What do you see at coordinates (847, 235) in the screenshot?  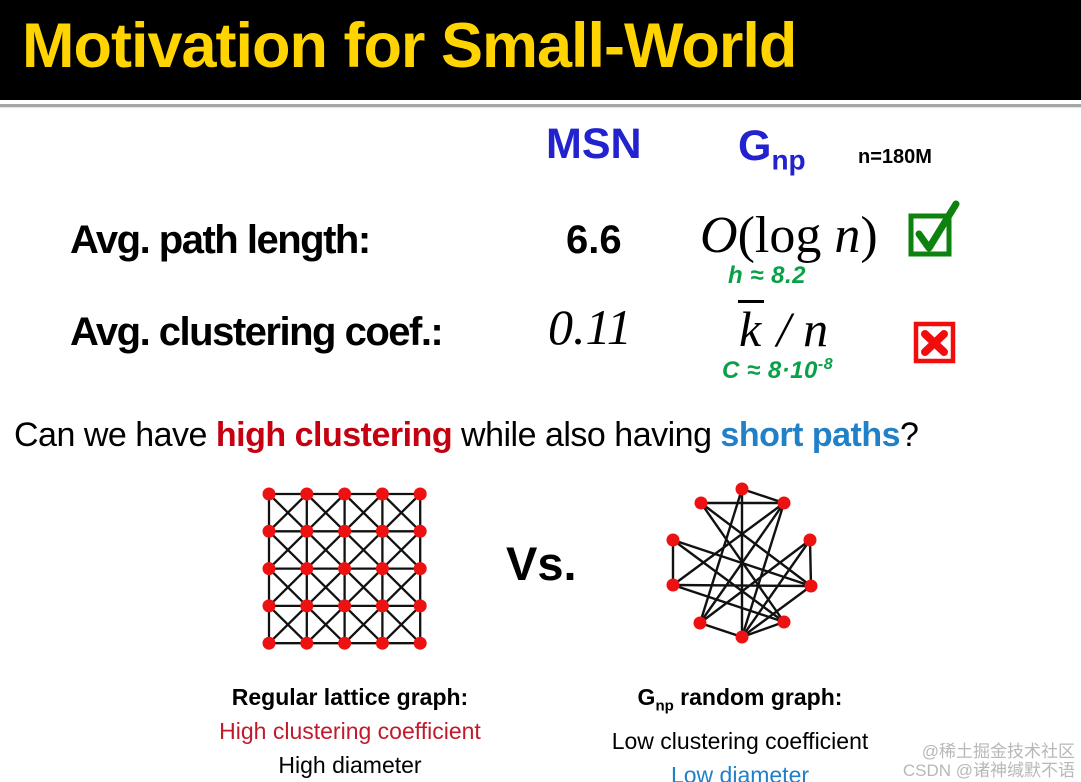 I see `olog-n: n` at bounding box center [847, 235].